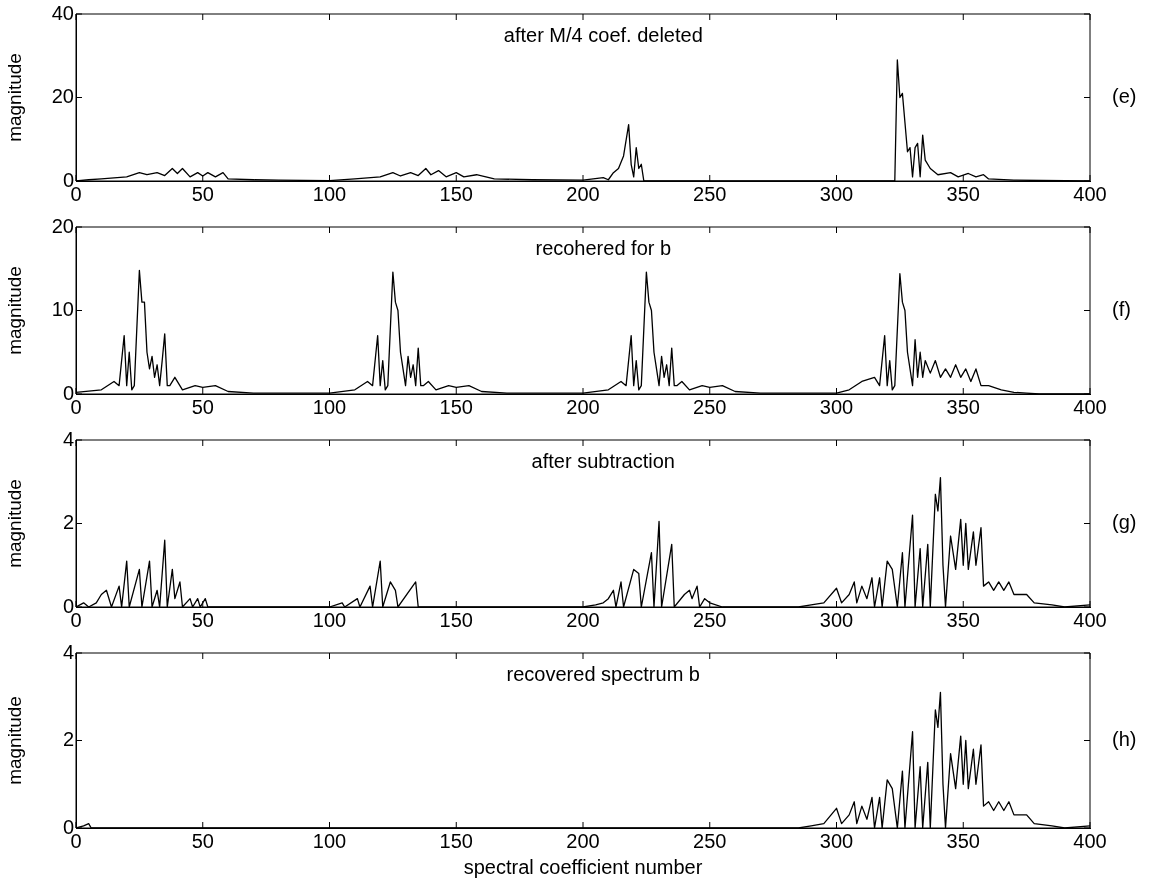  What do you see at coordinates (583, 866) in the screenshot?
I see `x-axis-title: spectral coefficient number` at bounding box center [583, 866].